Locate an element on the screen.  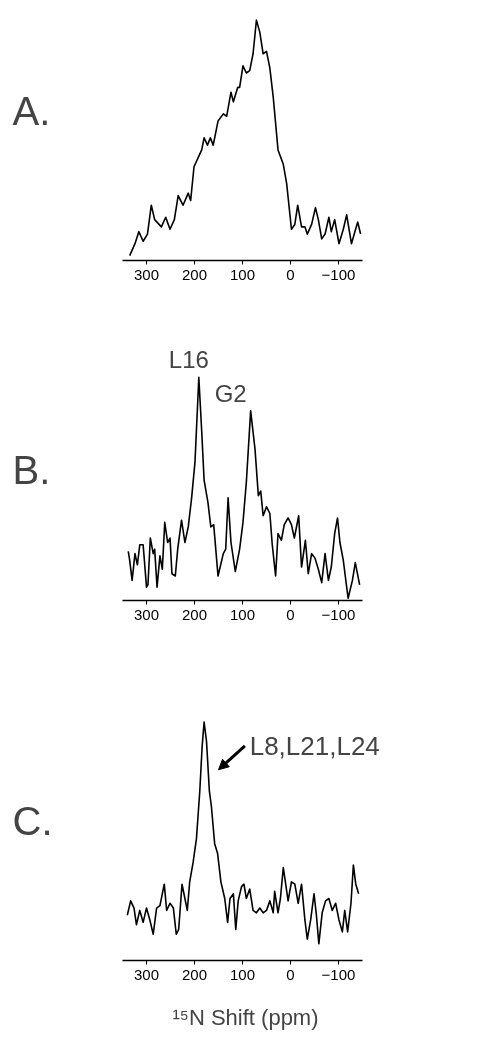
annotation: L16 is located at coordinates (188, 360).